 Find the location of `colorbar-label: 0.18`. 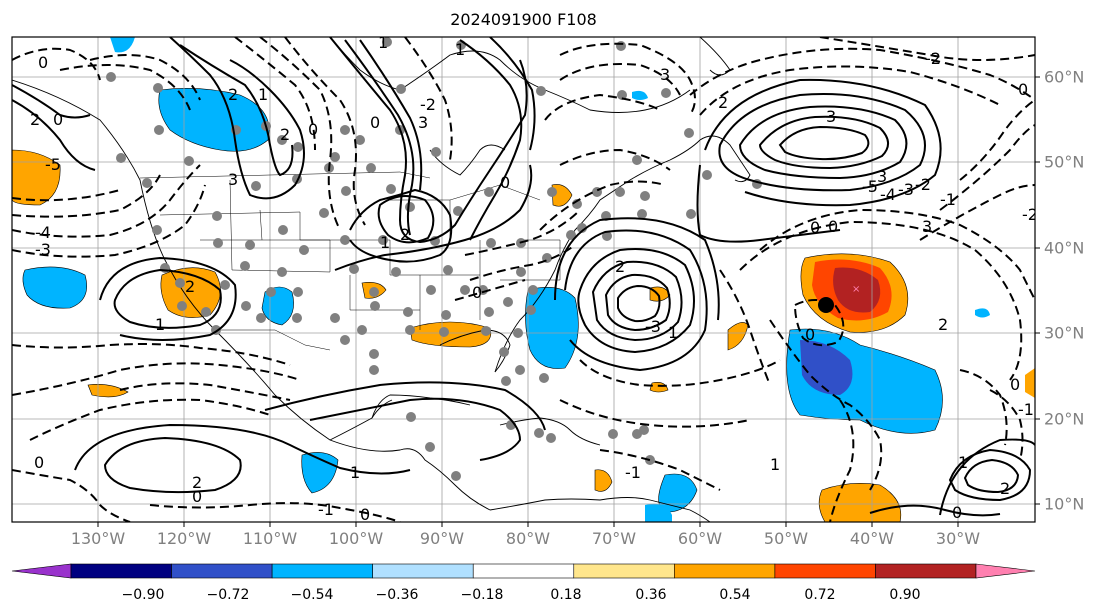

colorbar-label: 0.18 is located at coordinates (566, 595).